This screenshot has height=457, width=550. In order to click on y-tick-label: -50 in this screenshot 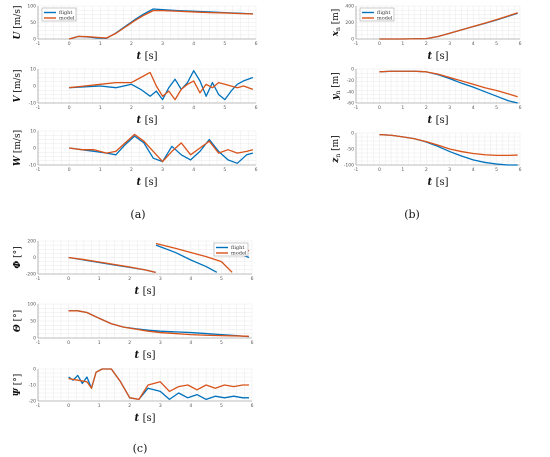, I will do `click(350, 150)`.